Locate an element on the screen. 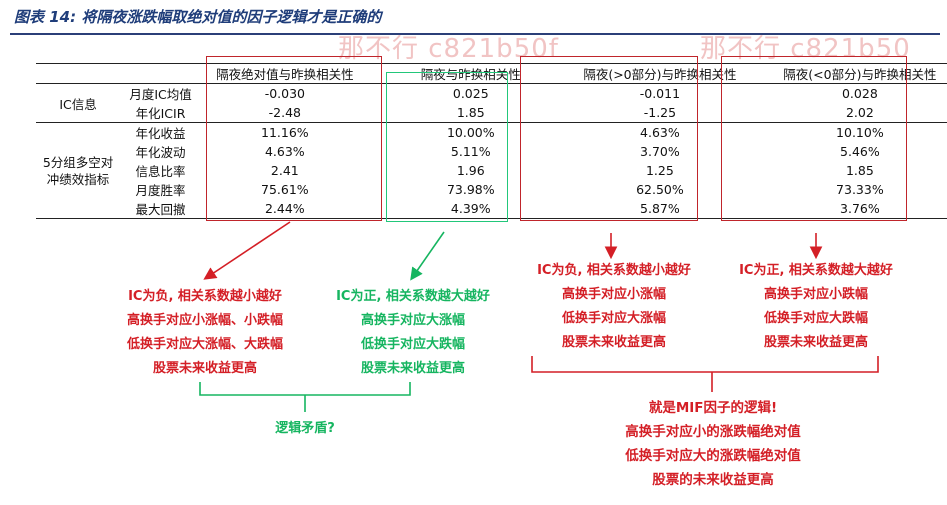 Image resolution: width=947 pixels, height=505 pixels. table-cell: 0.025 is located at coordinates (470, 93).